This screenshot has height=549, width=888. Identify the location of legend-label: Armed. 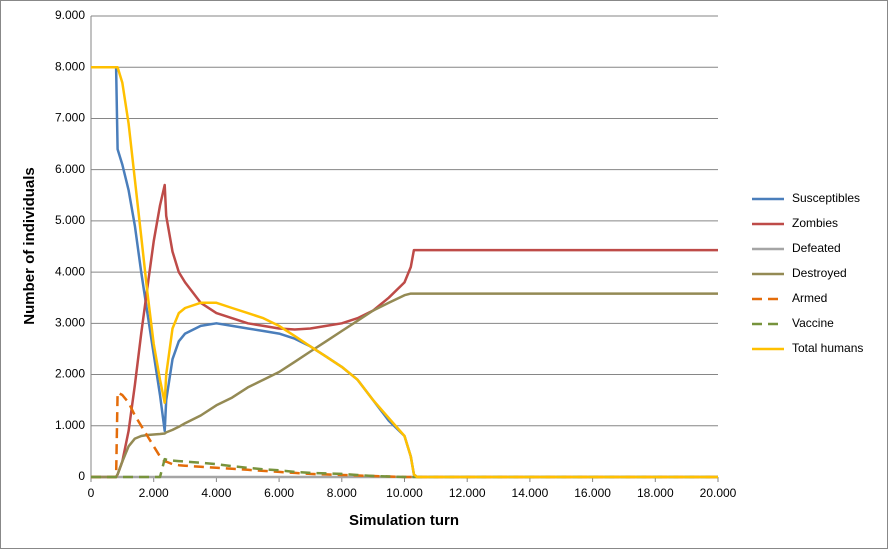
(809, 298).